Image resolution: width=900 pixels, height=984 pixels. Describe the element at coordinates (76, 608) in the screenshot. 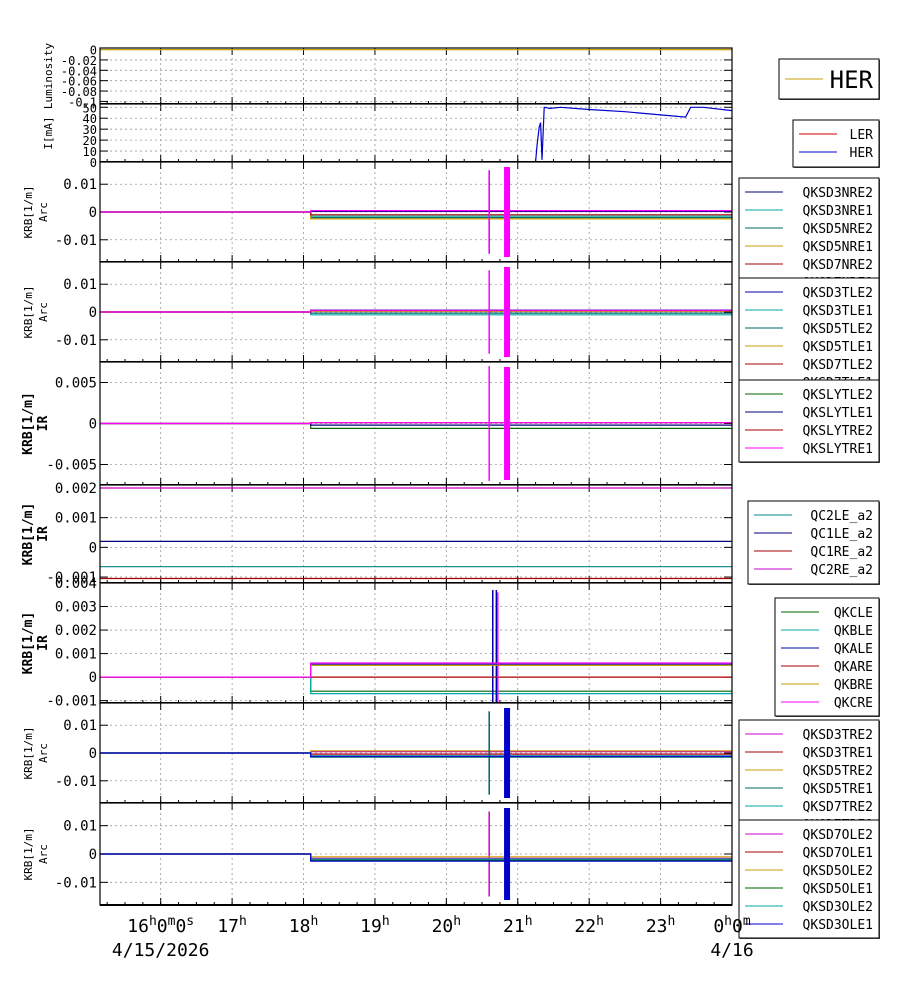

I see `y-tick-label: 0.003` at that location.